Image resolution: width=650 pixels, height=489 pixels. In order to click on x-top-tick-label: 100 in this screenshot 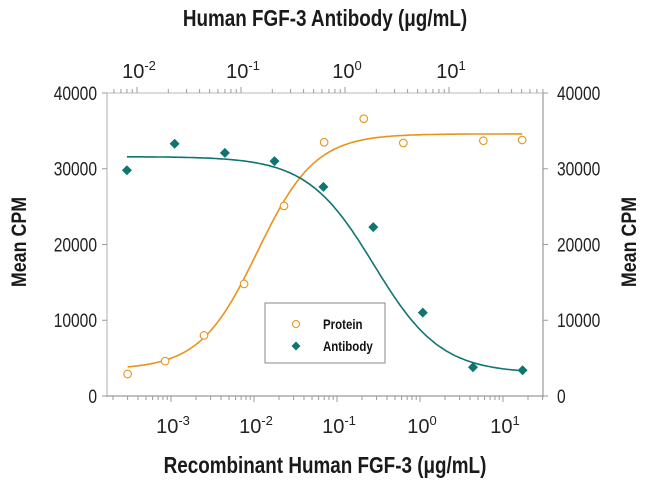, I will do `click(346, 70)`.